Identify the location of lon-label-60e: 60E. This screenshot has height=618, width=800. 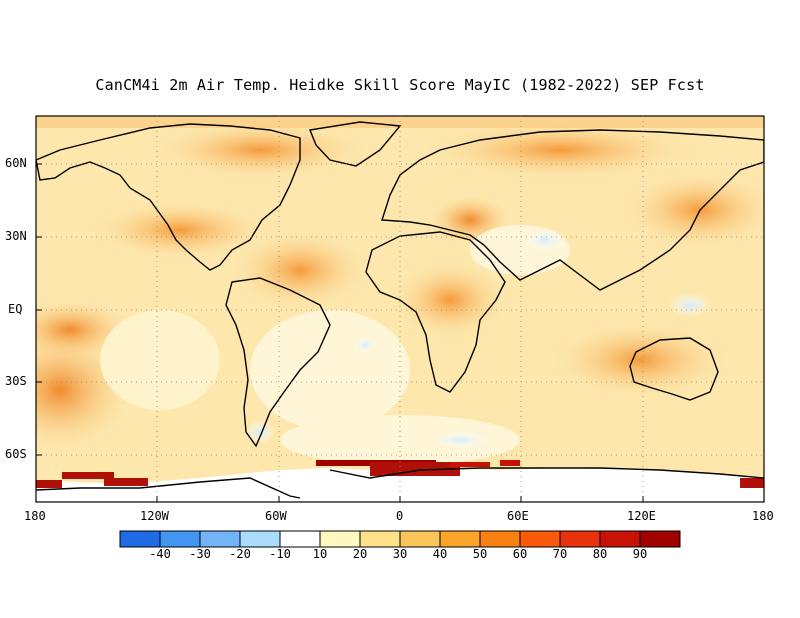
(518, 516).